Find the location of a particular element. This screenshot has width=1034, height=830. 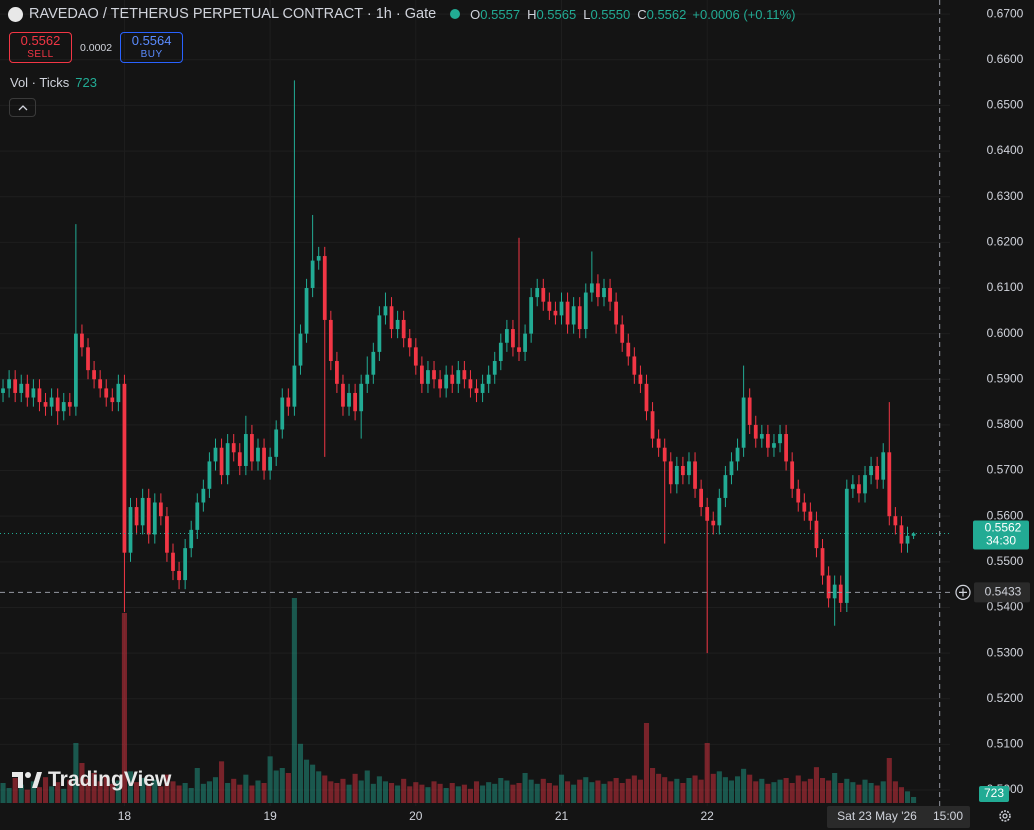

y-tick-label: 0.6600 is located at coordinates (1005, 59).